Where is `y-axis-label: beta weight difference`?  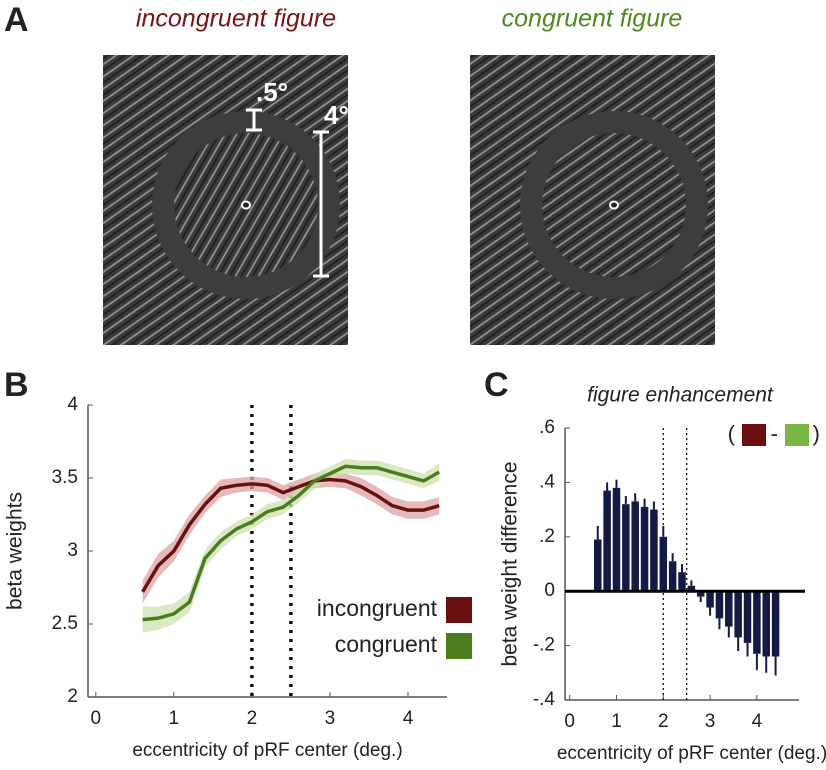 y-axis-label: beta weight difference is located at coordinates (510, 563).